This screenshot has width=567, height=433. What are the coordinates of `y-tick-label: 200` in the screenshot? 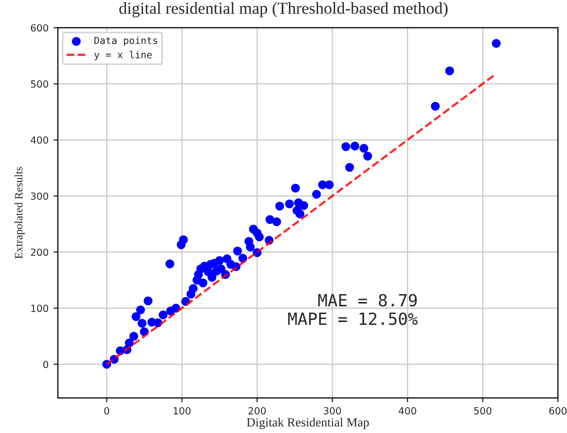 It's located at (39, 252).